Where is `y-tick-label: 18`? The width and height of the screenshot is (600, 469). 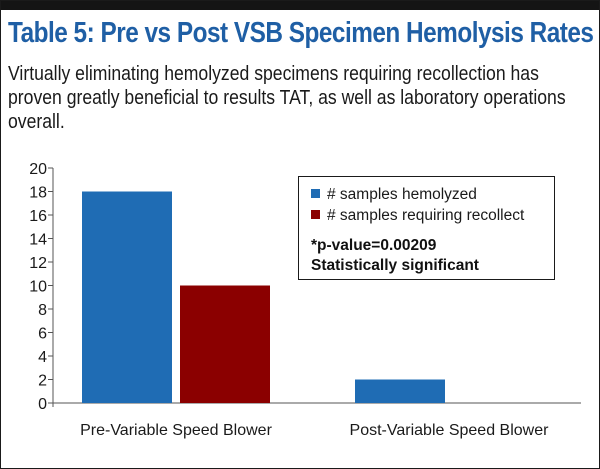 y-tick-label: 18 is located at coordinates (38, 193).